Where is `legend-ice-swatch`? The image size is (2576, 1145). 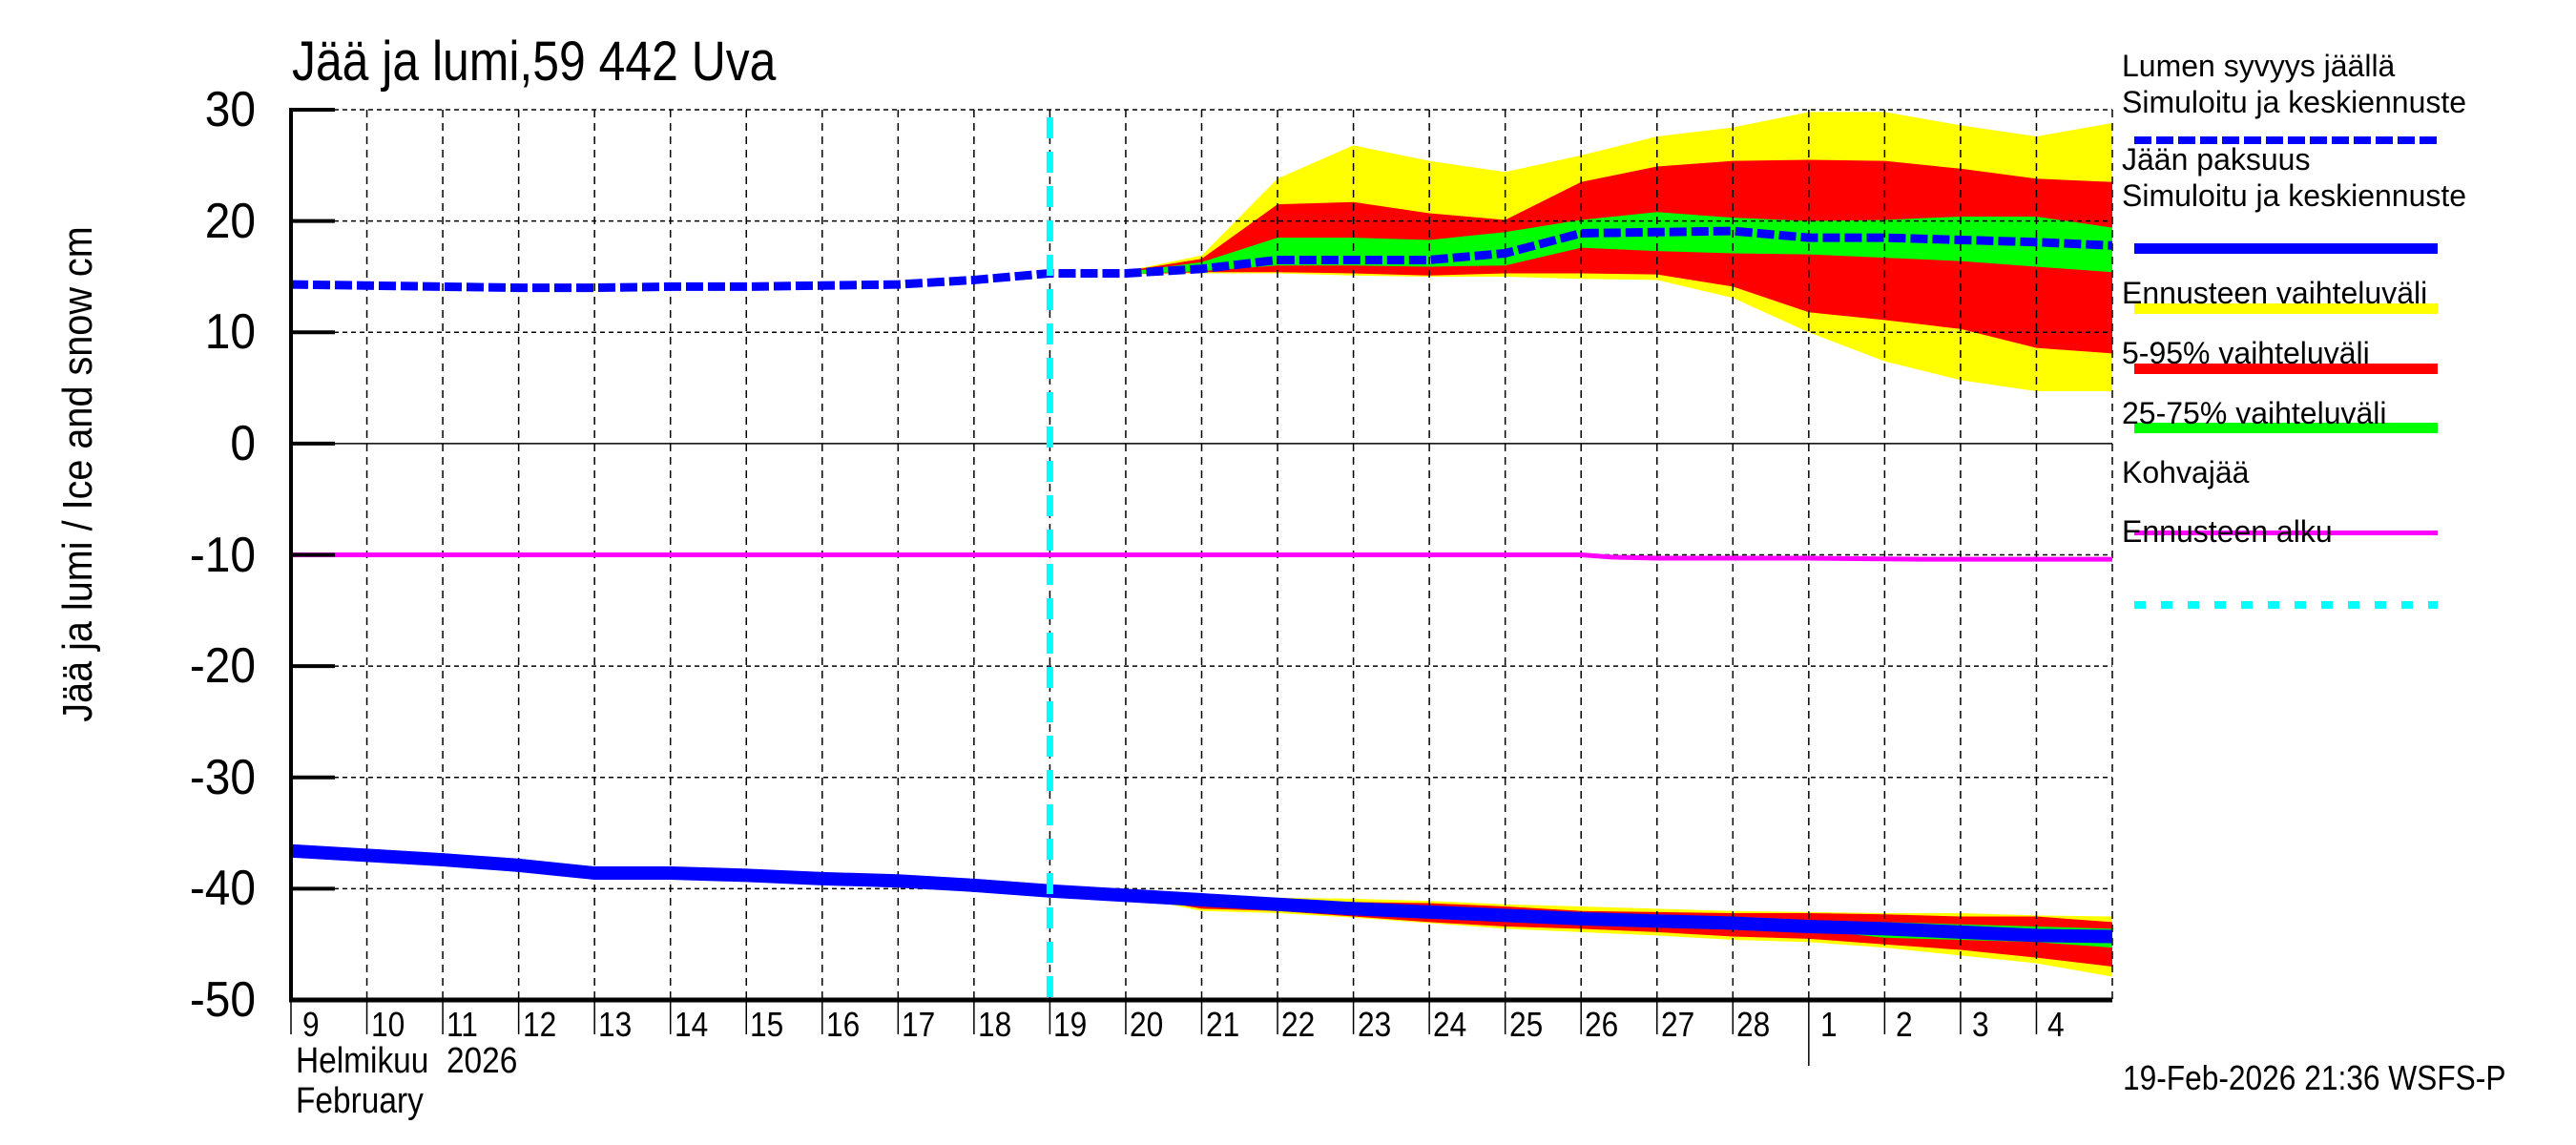 legend-ice-swatch is located at coordinates (2286, 248).